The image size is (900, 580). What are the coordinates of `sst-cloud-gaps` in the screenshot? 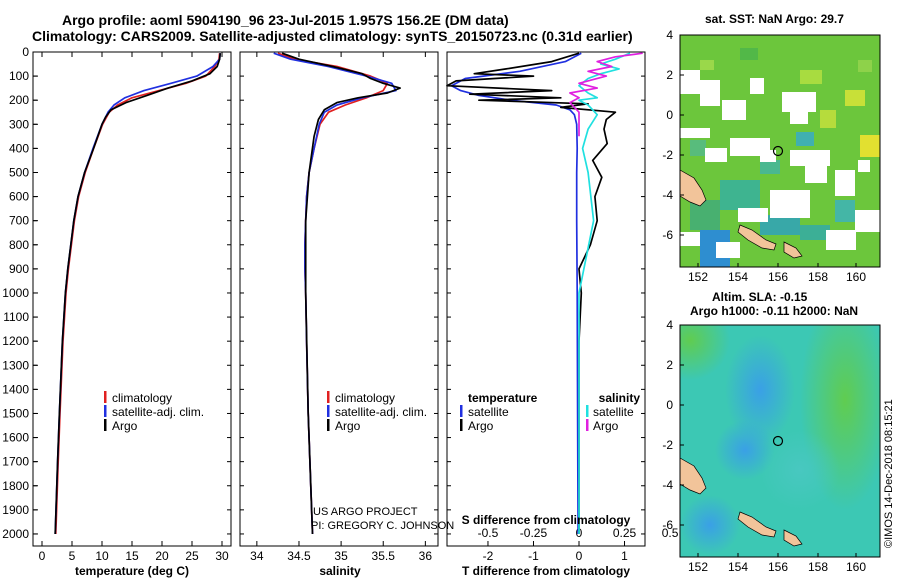 It's located at (780, 164).